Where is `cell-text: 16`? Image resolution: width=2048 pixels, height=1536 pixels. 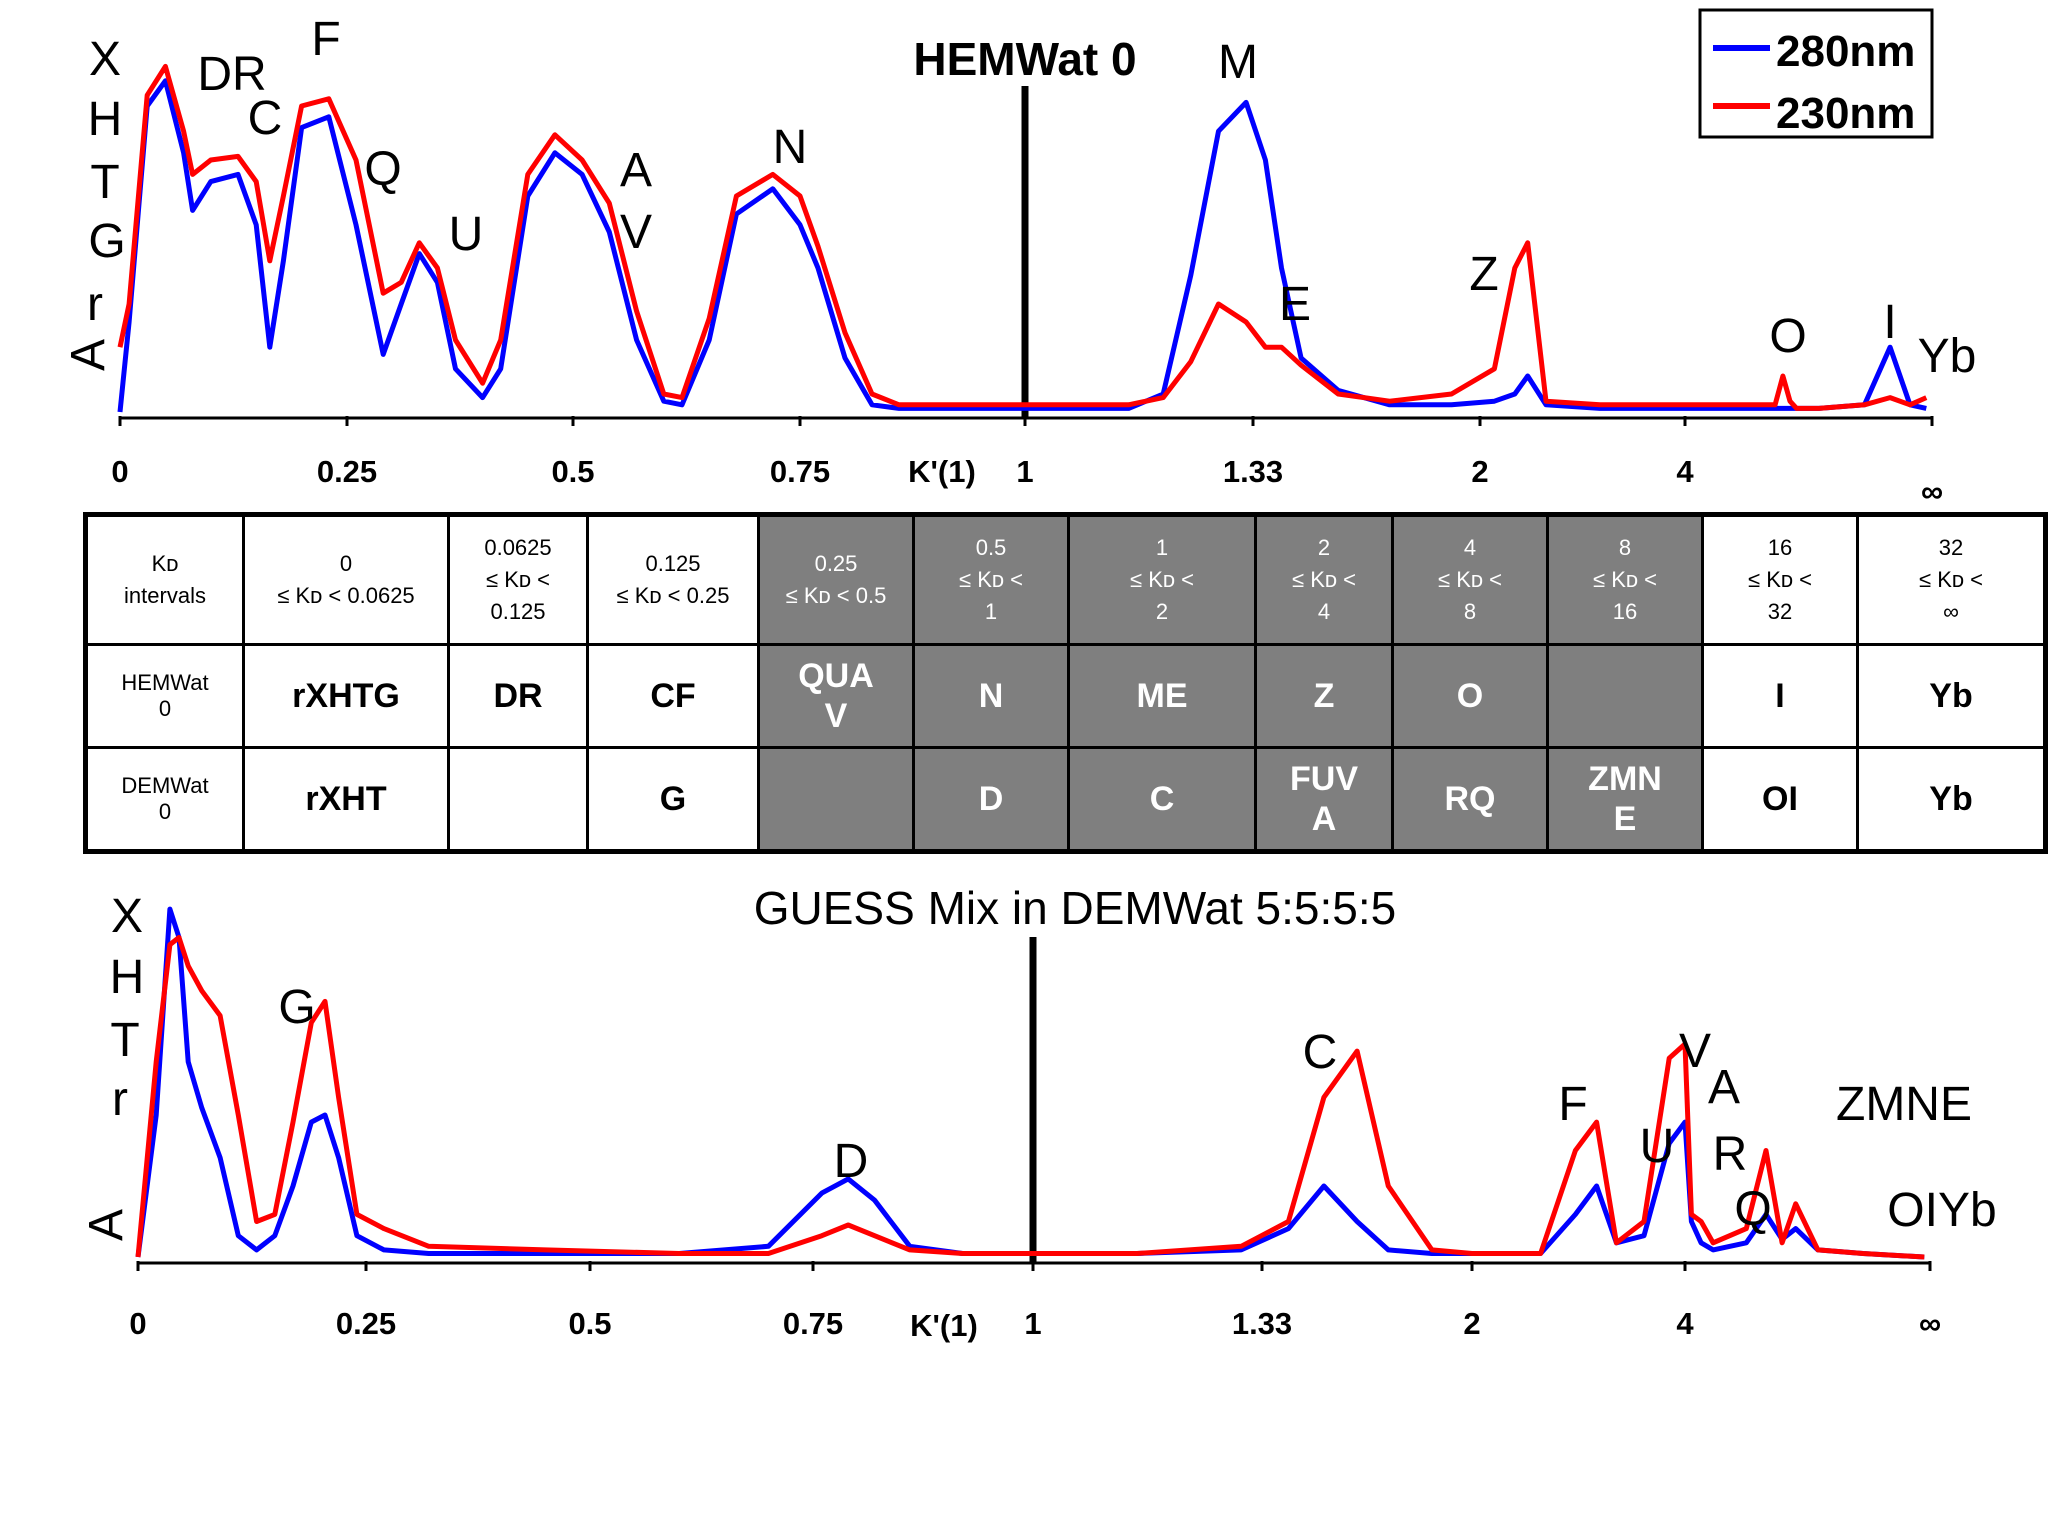
cell-text: 16 is located at coordinates (1625, 611).